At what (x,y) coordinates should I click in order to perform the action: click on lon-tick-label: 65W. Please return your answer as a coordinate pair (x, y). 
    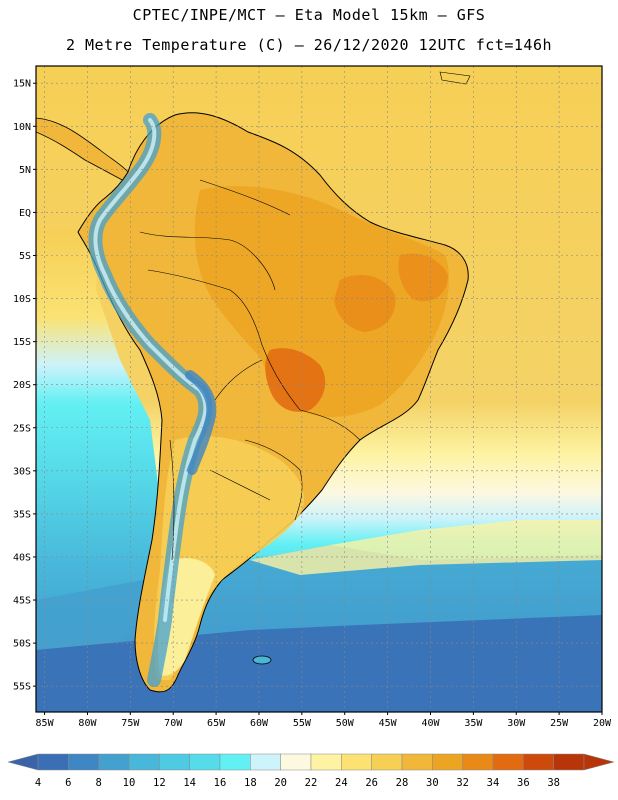
    Looking at the image, I should click on (216, 723).